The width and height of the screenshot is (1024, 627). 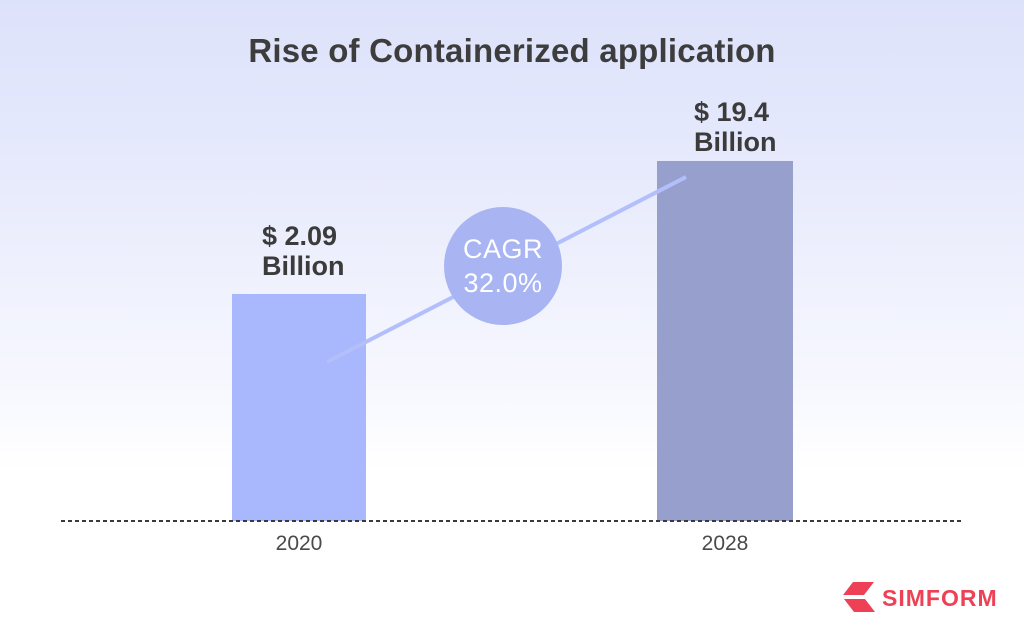 I want to click on bar-2020, so click(x=299, y=407).